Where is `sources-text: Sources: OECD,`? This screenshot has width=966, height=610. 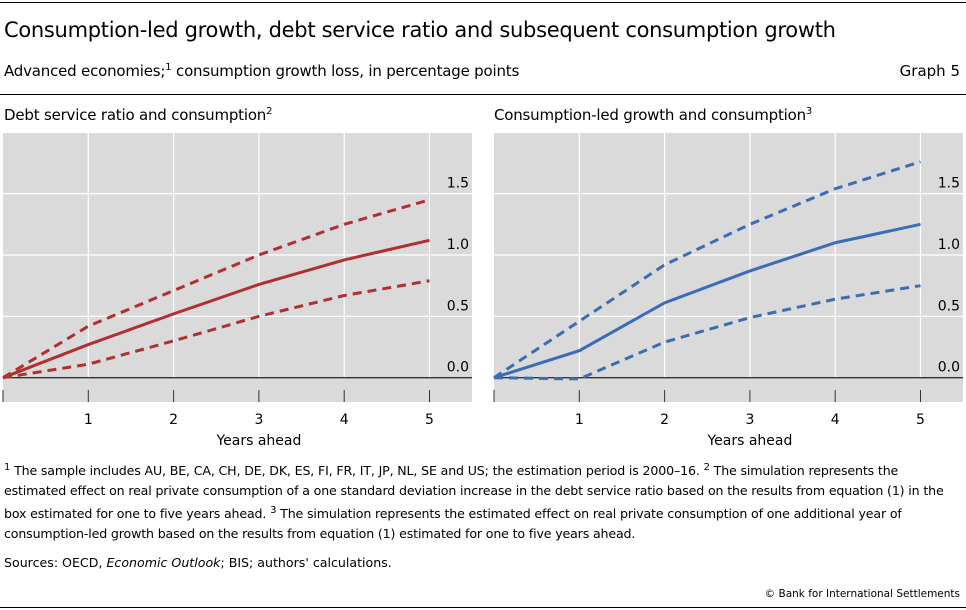 sources-text: Sources: OECD, is located at coordinates (55, 562).